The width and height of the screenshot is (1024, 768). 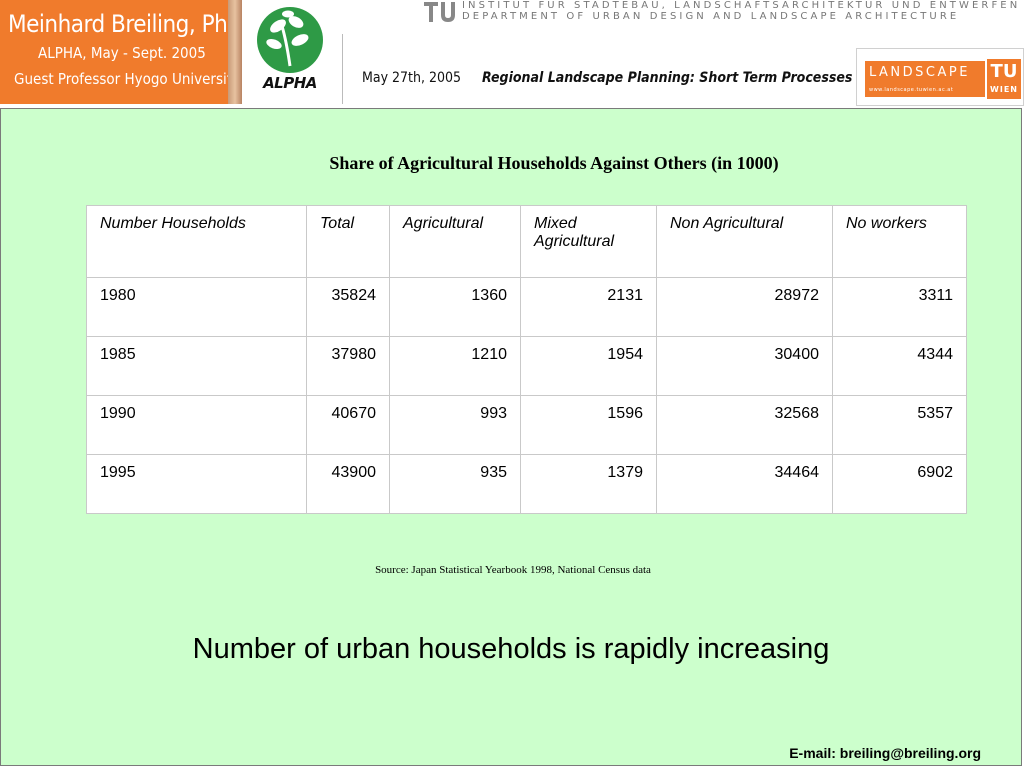 I want to click on table-cell: 30400, so click(x=744, y=366).